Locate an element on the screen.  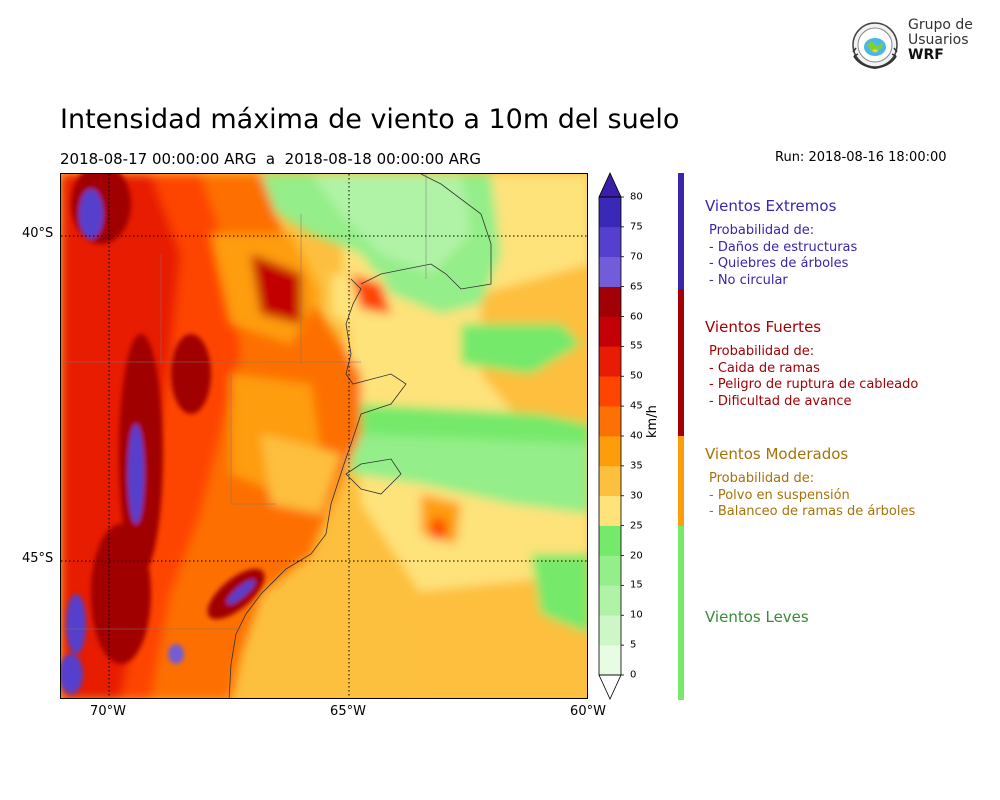
colorbar-tick-label: 0 is located at coordinates (633, 675).